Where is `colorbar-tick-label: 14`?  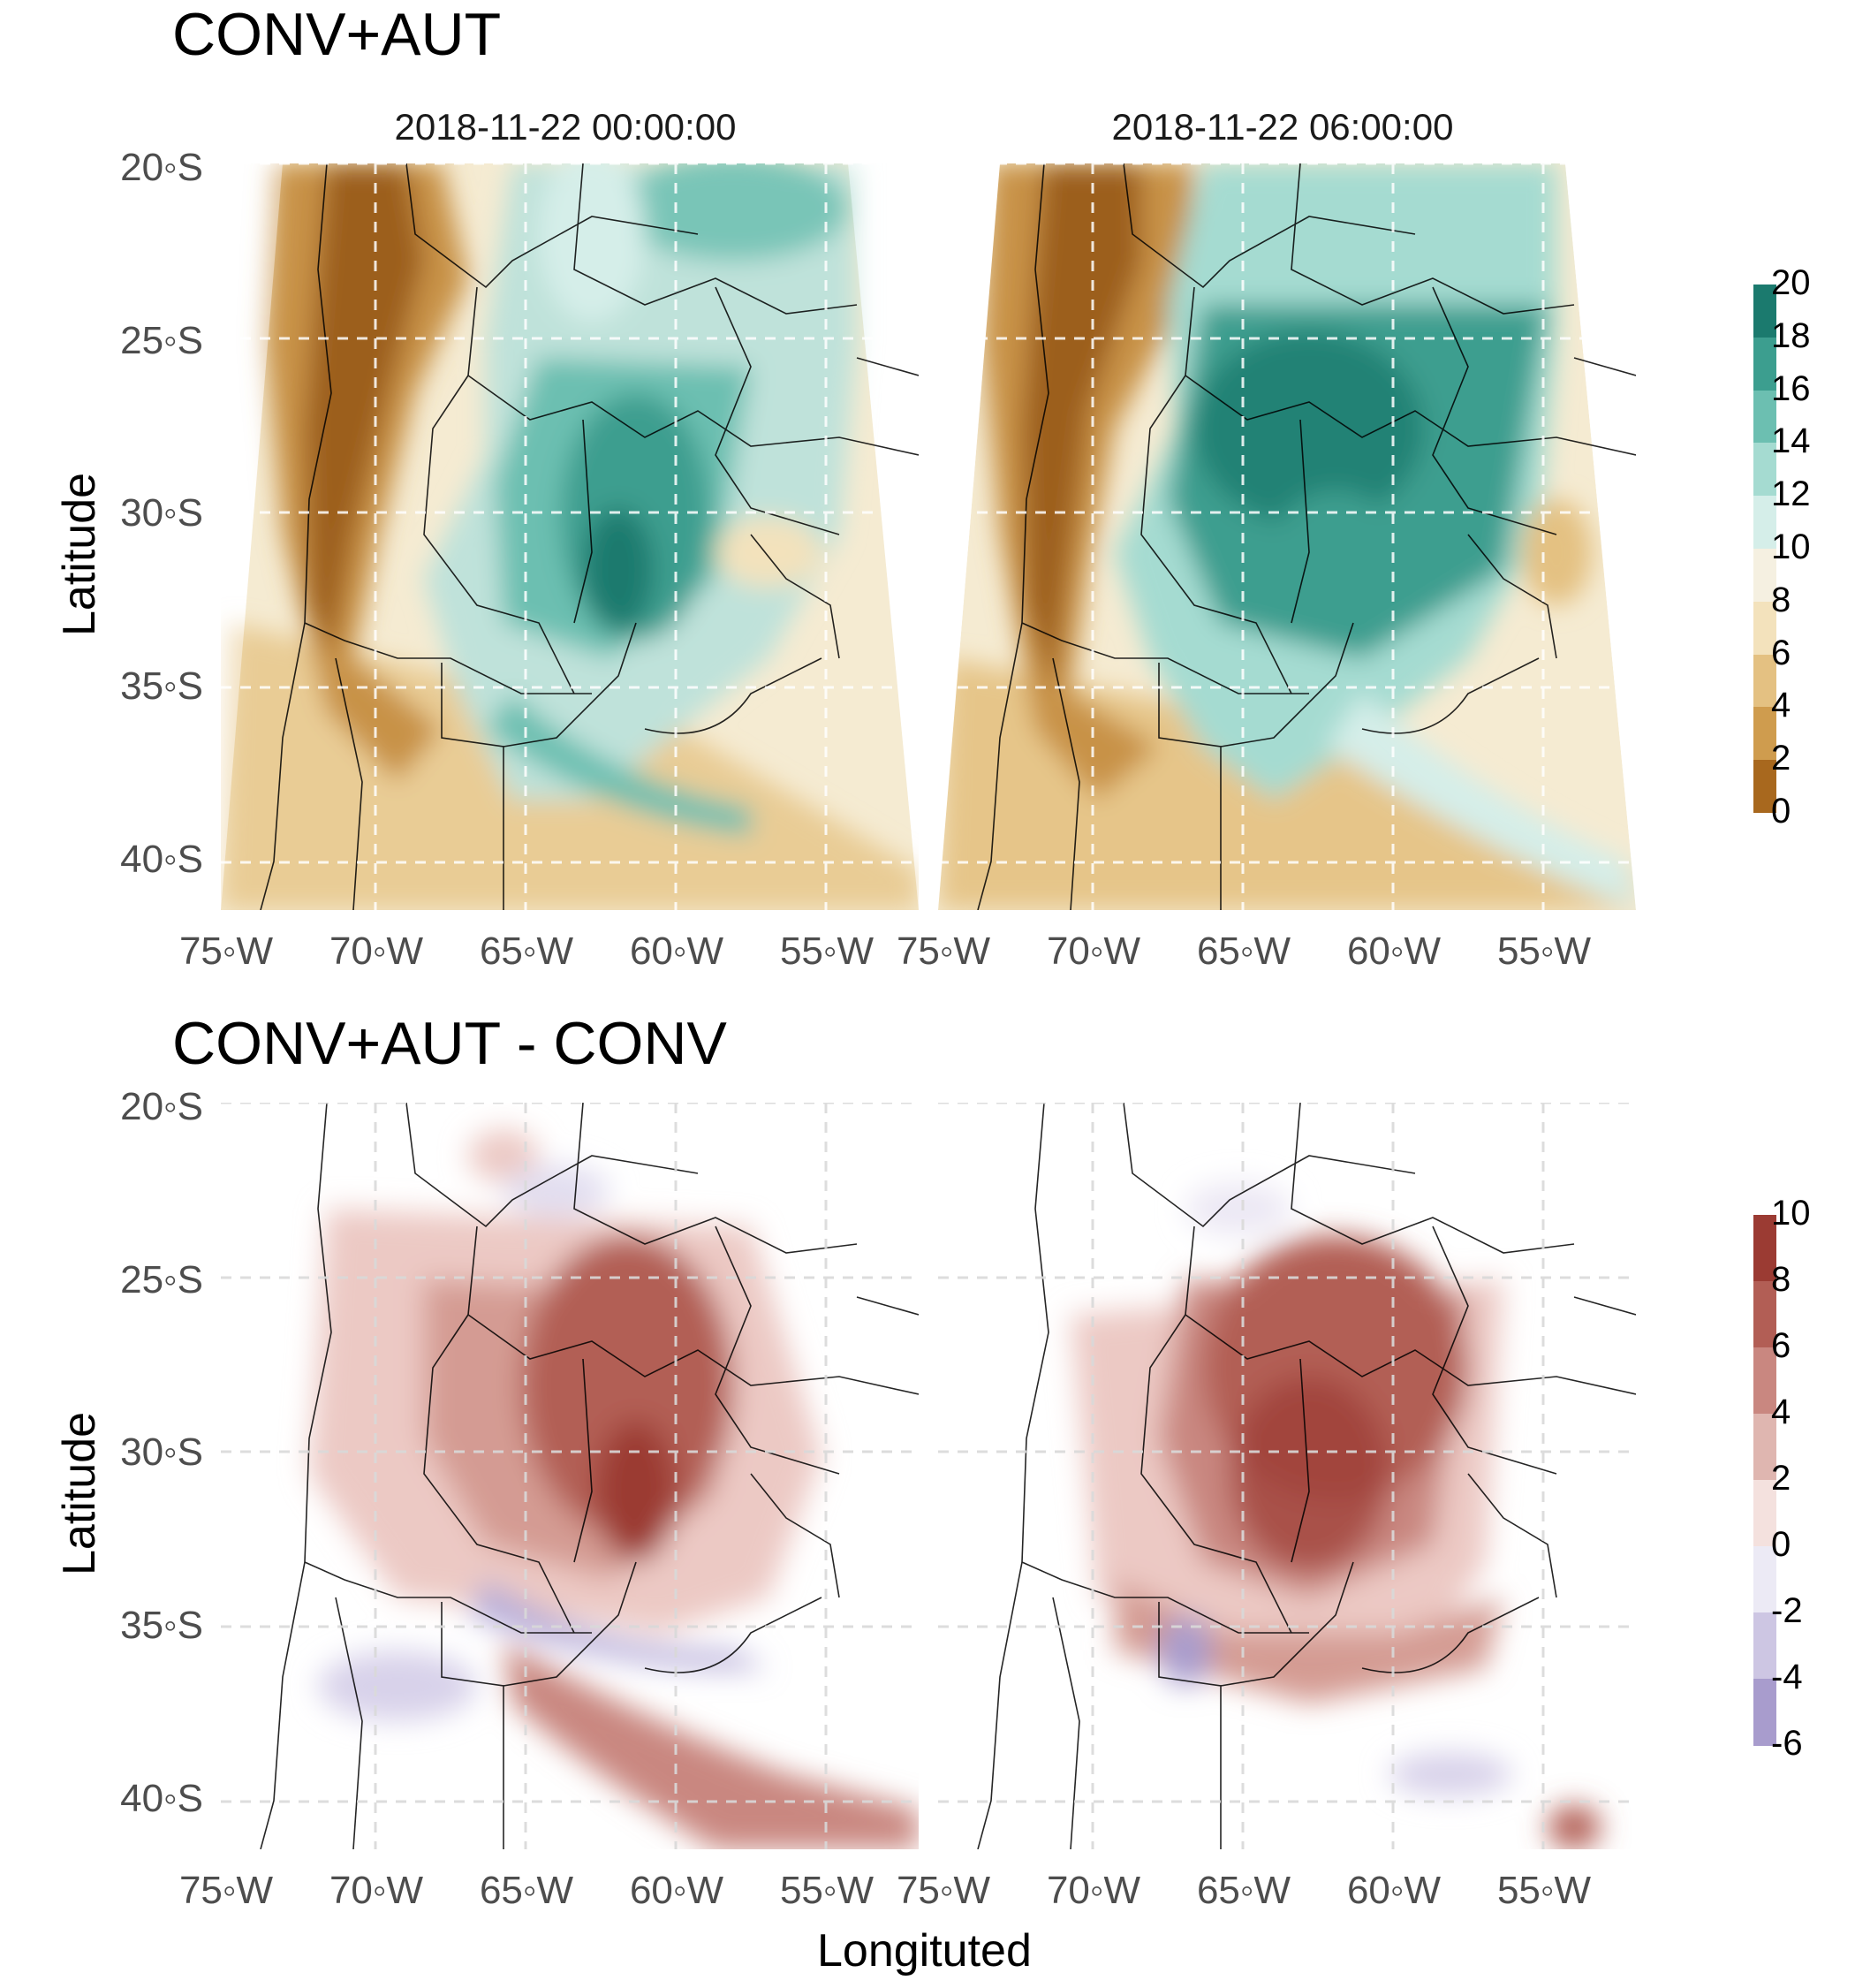 colorbar-tick-label: 14 is located at coordinates (1791, 441).